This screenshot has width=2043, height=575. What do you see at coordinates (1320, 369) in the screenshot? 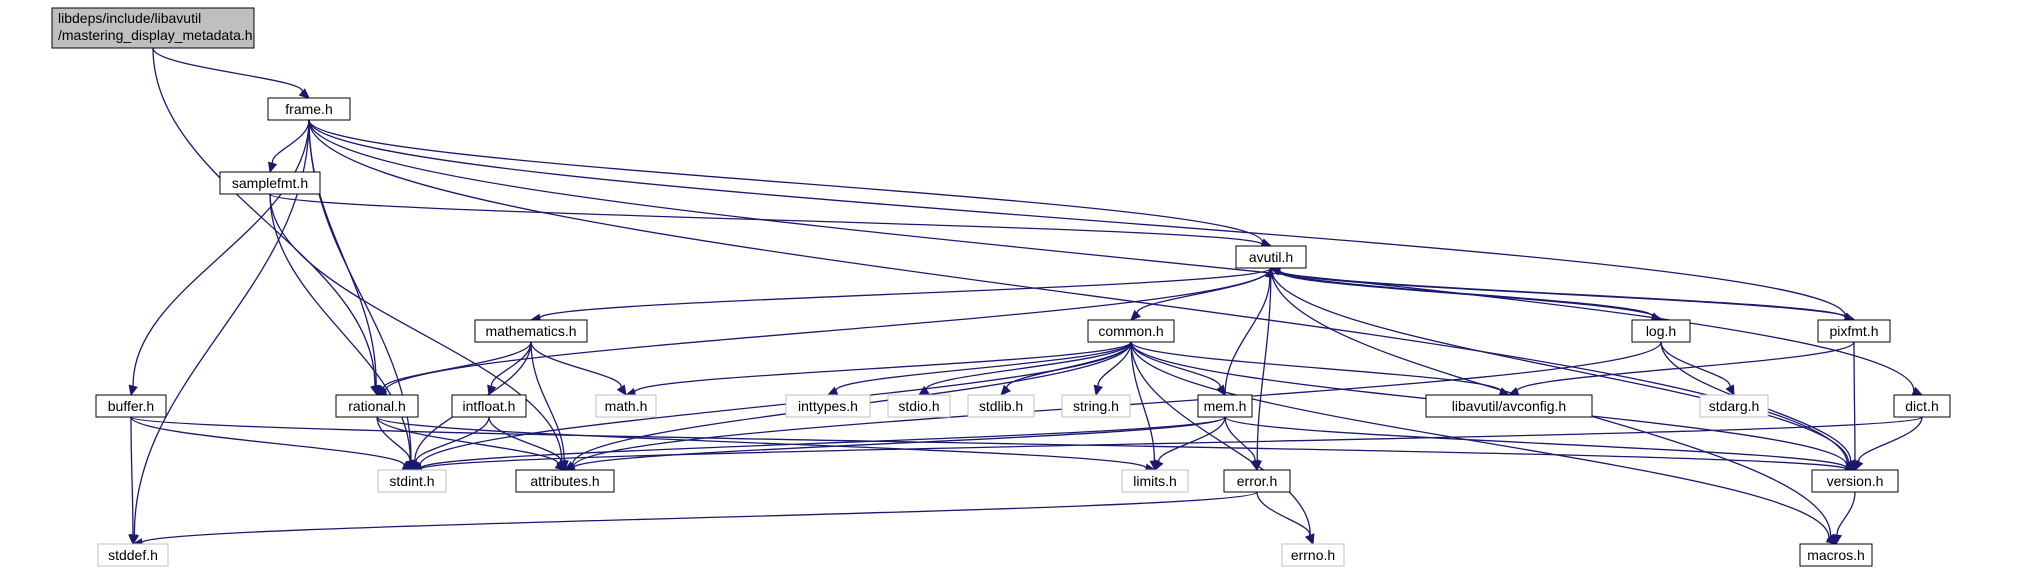
I see `edge-common-to-avconfig` at bounding box center [1320, 369].